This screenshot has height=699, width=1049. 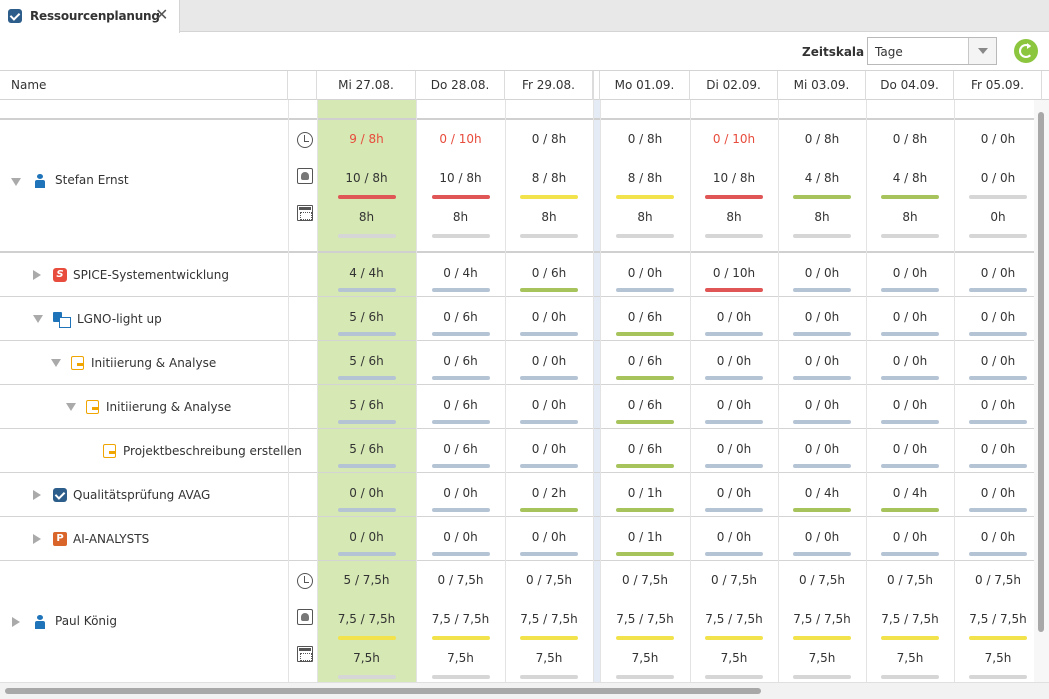 What do you see at coordinates (142, 495) in the screenshot?
I see `project-name: Qualitätsprüfung AVAG` at bounding box center [142, 495].